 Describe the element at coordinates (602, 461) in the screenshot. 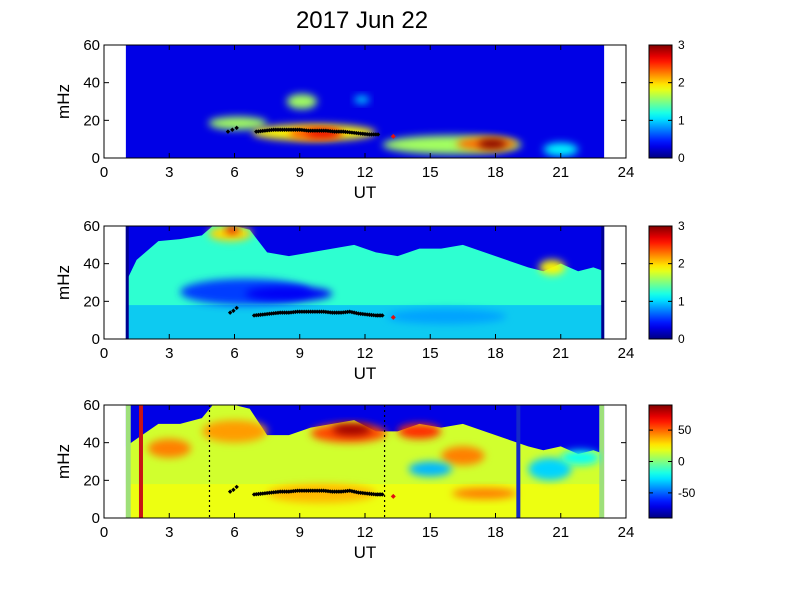

I see `heatmap-edge-right` at that location.